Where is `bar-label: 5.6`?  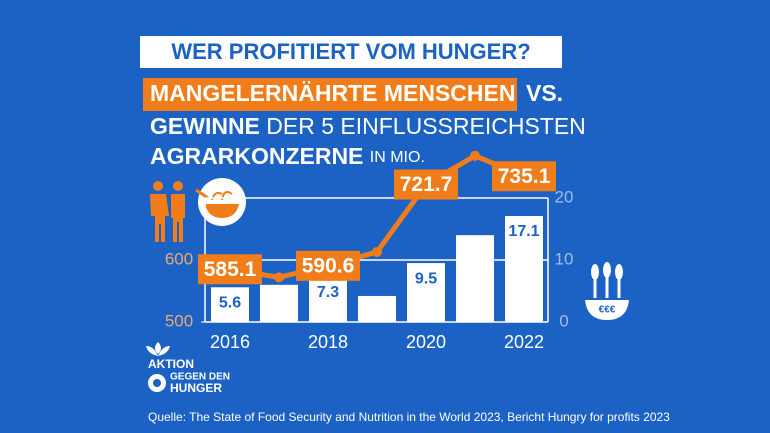 bar-label: 5.6 is located at coordinates (230, 302).